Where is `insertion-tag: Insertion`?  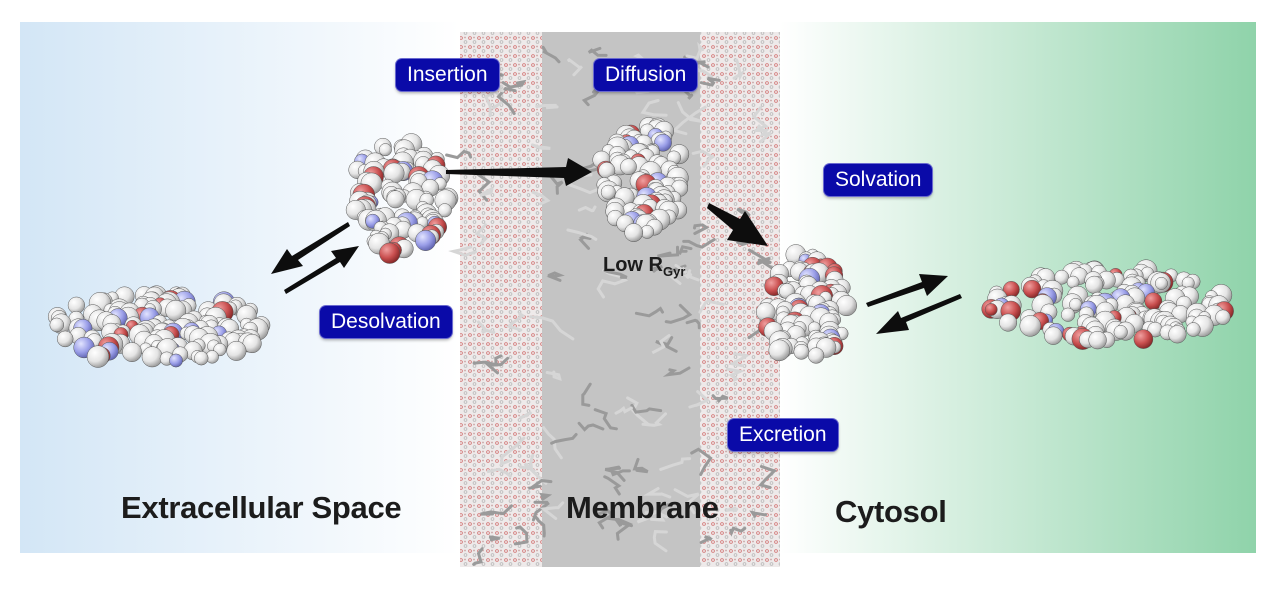
insertion-tag: Insertion is located at coordinates (447, 75).